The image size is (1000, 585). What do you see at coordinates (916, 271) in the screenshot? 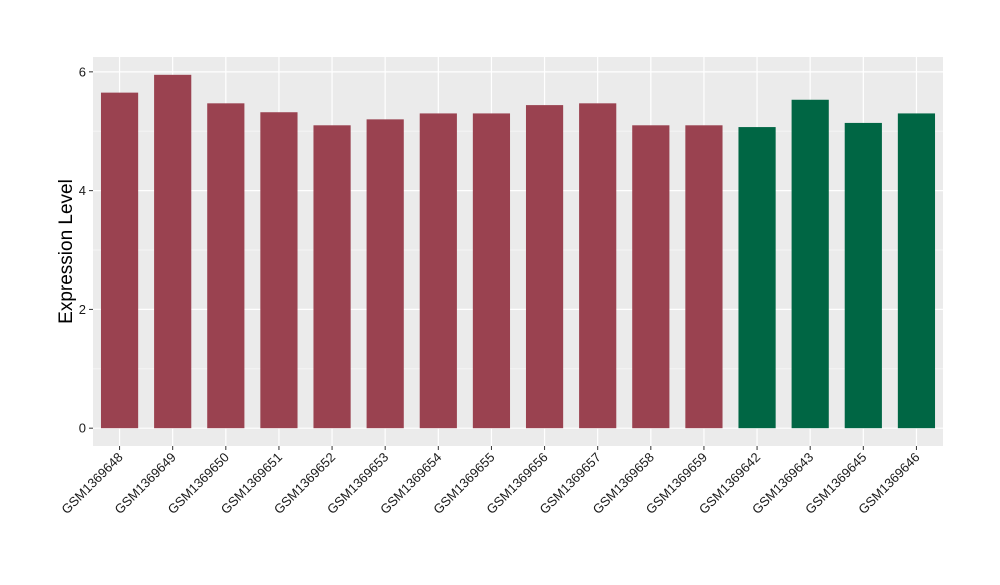
I see `bar-GSM1369646` at bounding box center [916, 271].